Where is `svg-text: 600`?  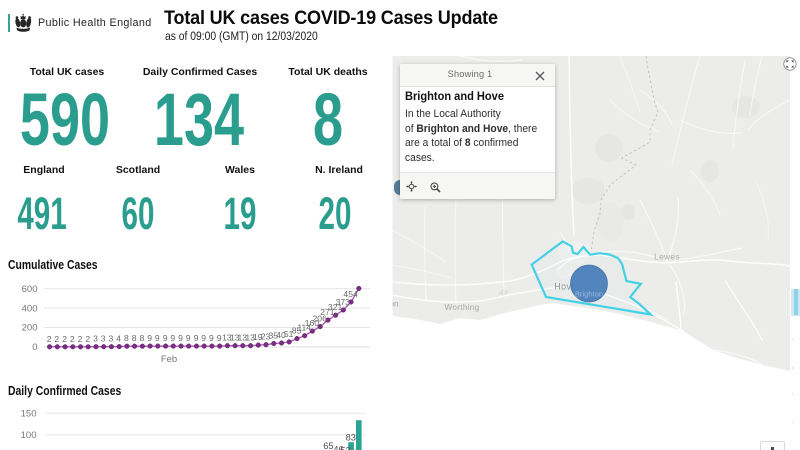 svg-text: 600 is located at coordinates (30, 289).